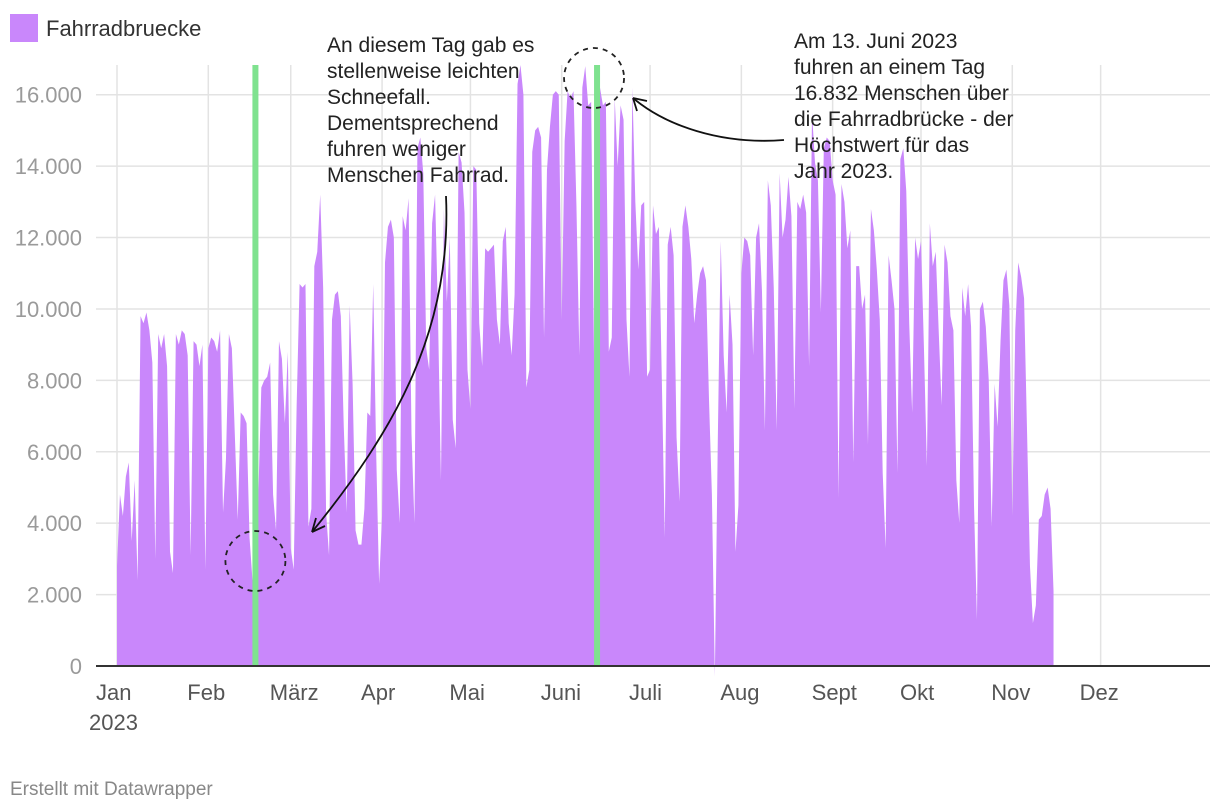 Image resolution: width=1220 pixels, height=812 pixels. What do you see at coordinates (901, 93) in the screenshot?
I see `annotation-line: 16.832 Menschen über` at bounding box center [901, 93].